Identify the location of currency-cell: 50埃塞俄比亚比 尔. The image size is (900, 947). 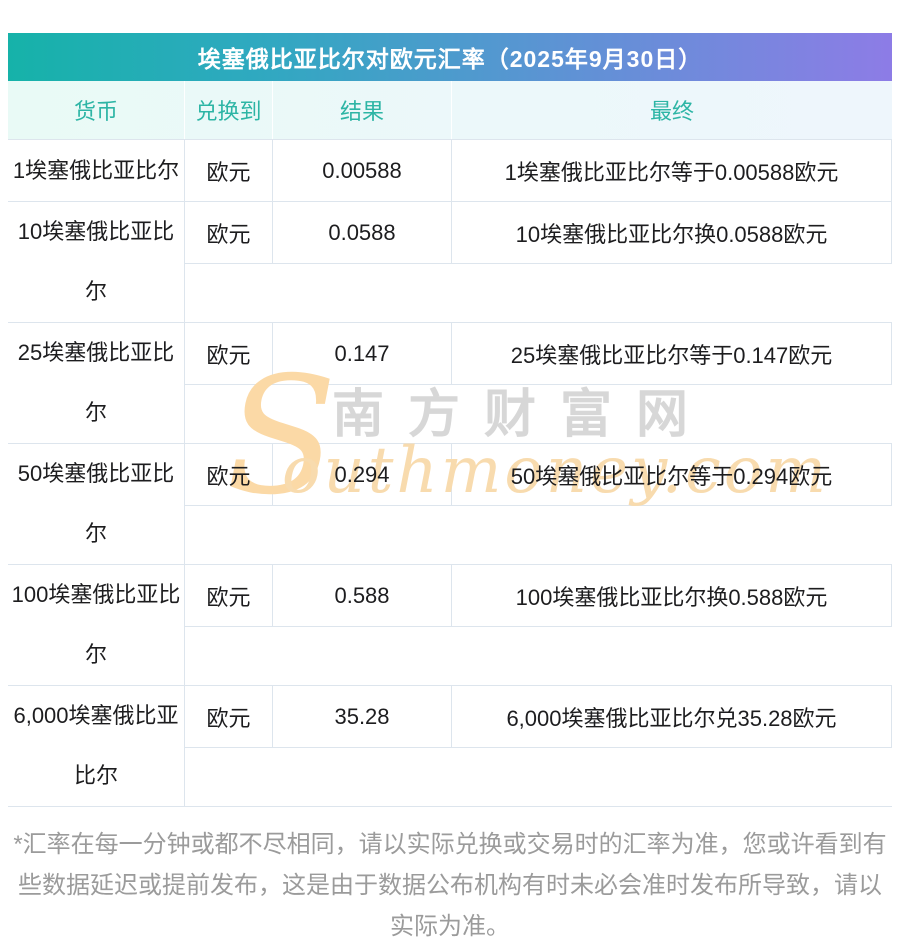
(96, 504).